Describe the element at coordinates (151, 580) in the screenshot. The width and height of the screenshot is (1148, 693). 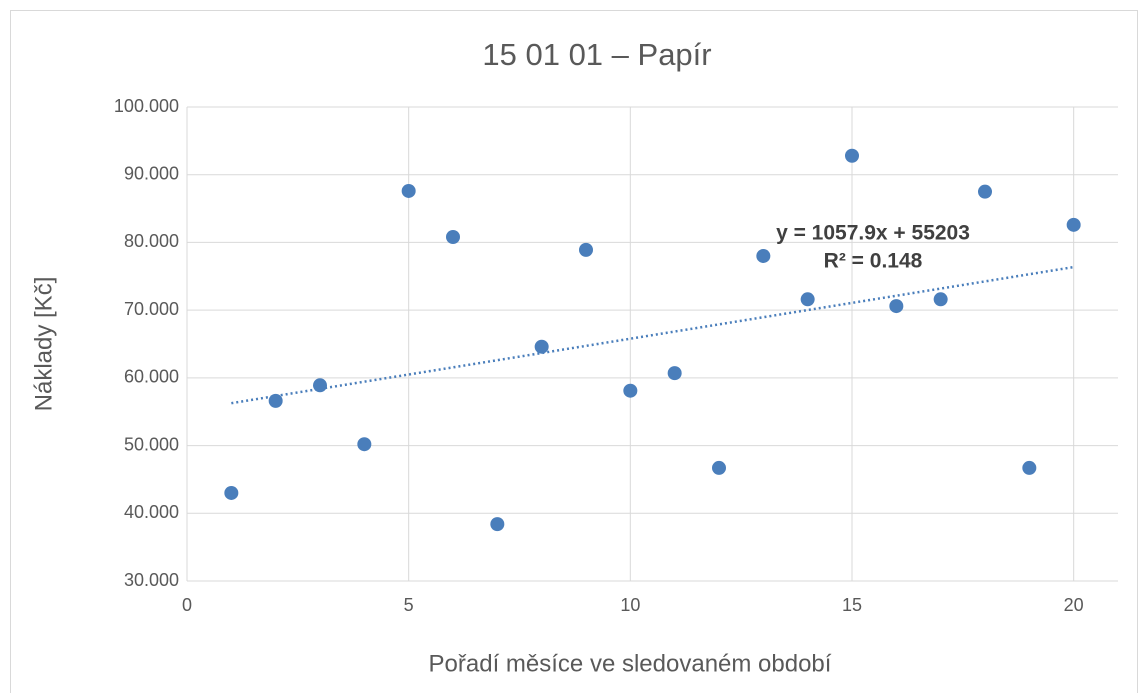
I see `y-tick-label: 30.000` at that location.